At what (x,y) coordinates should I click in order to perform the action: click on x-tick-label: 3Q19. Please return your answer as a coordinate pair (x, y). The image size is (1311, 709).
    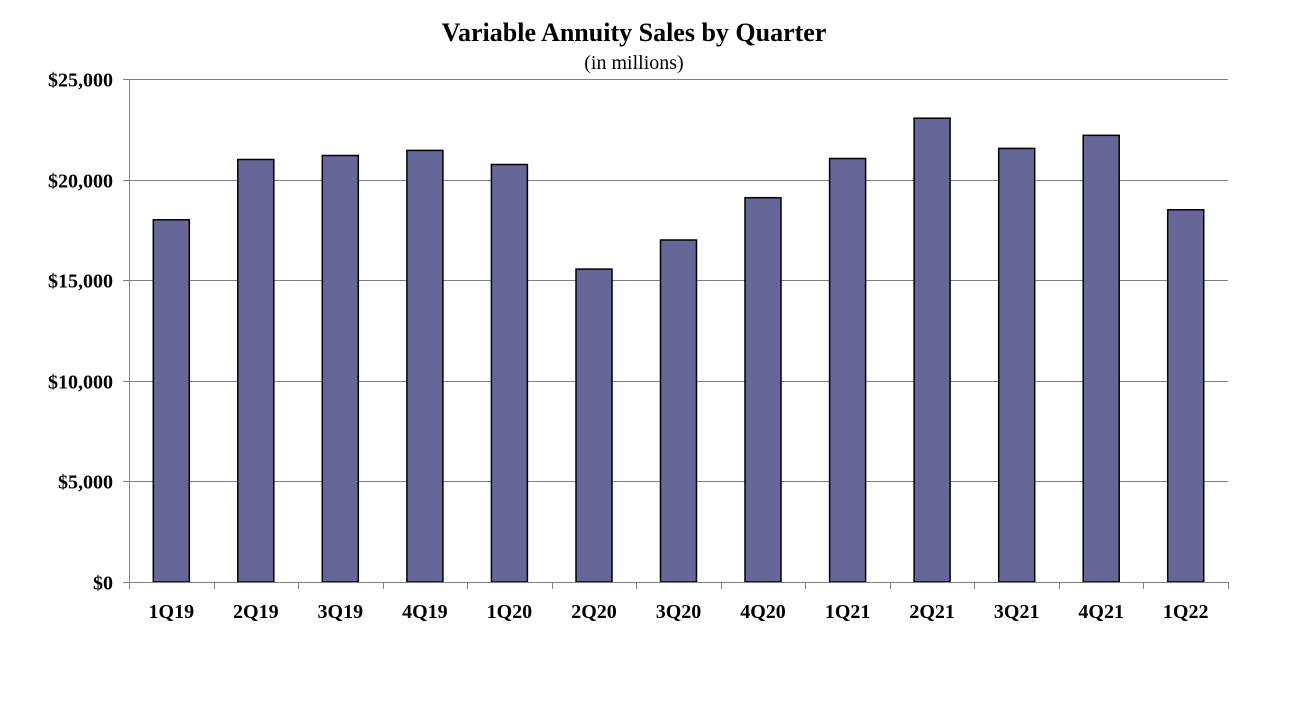
    Looking at the image, I should click on (341, 612).